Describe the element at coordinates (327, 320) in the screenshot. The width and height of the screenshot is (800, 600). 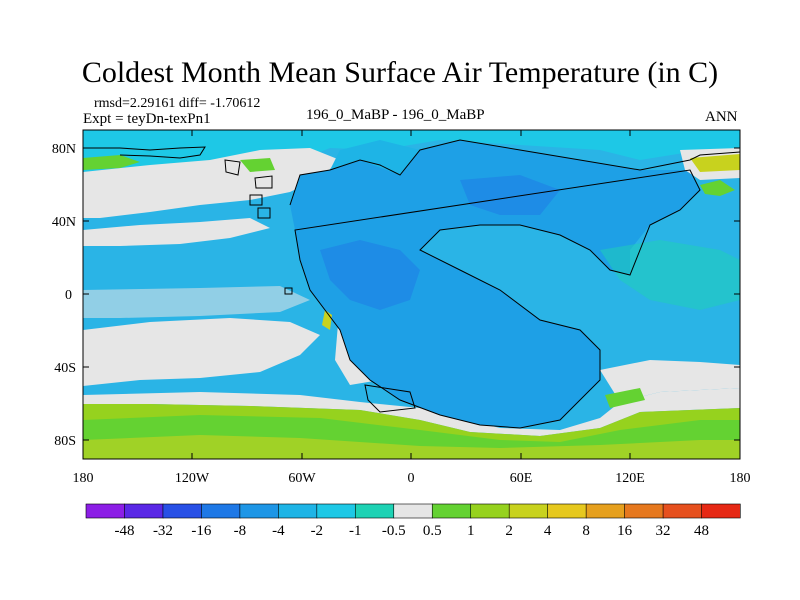
I see `equatorial-yellow-spot` at that location.